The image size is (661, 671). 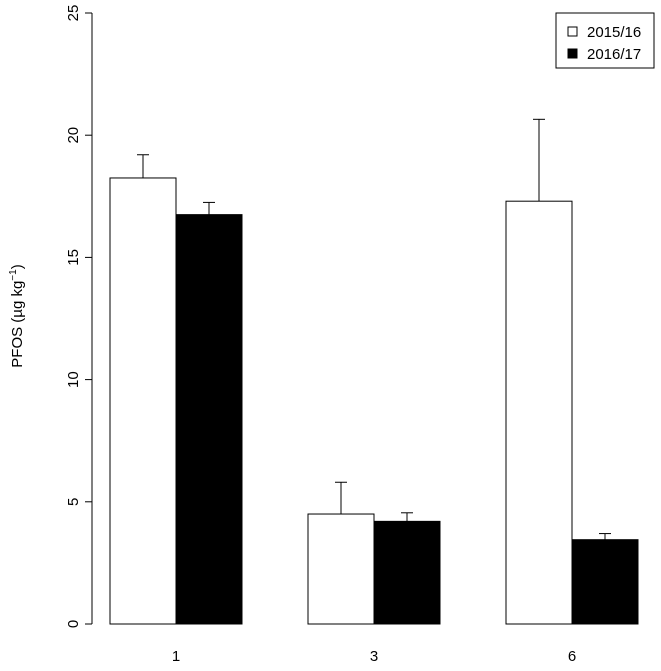 What do you see at coordinates (614, 54) in the screenshot?
I see `legend-label-2016-17: 2016/17` at bounding box center [614, 54].